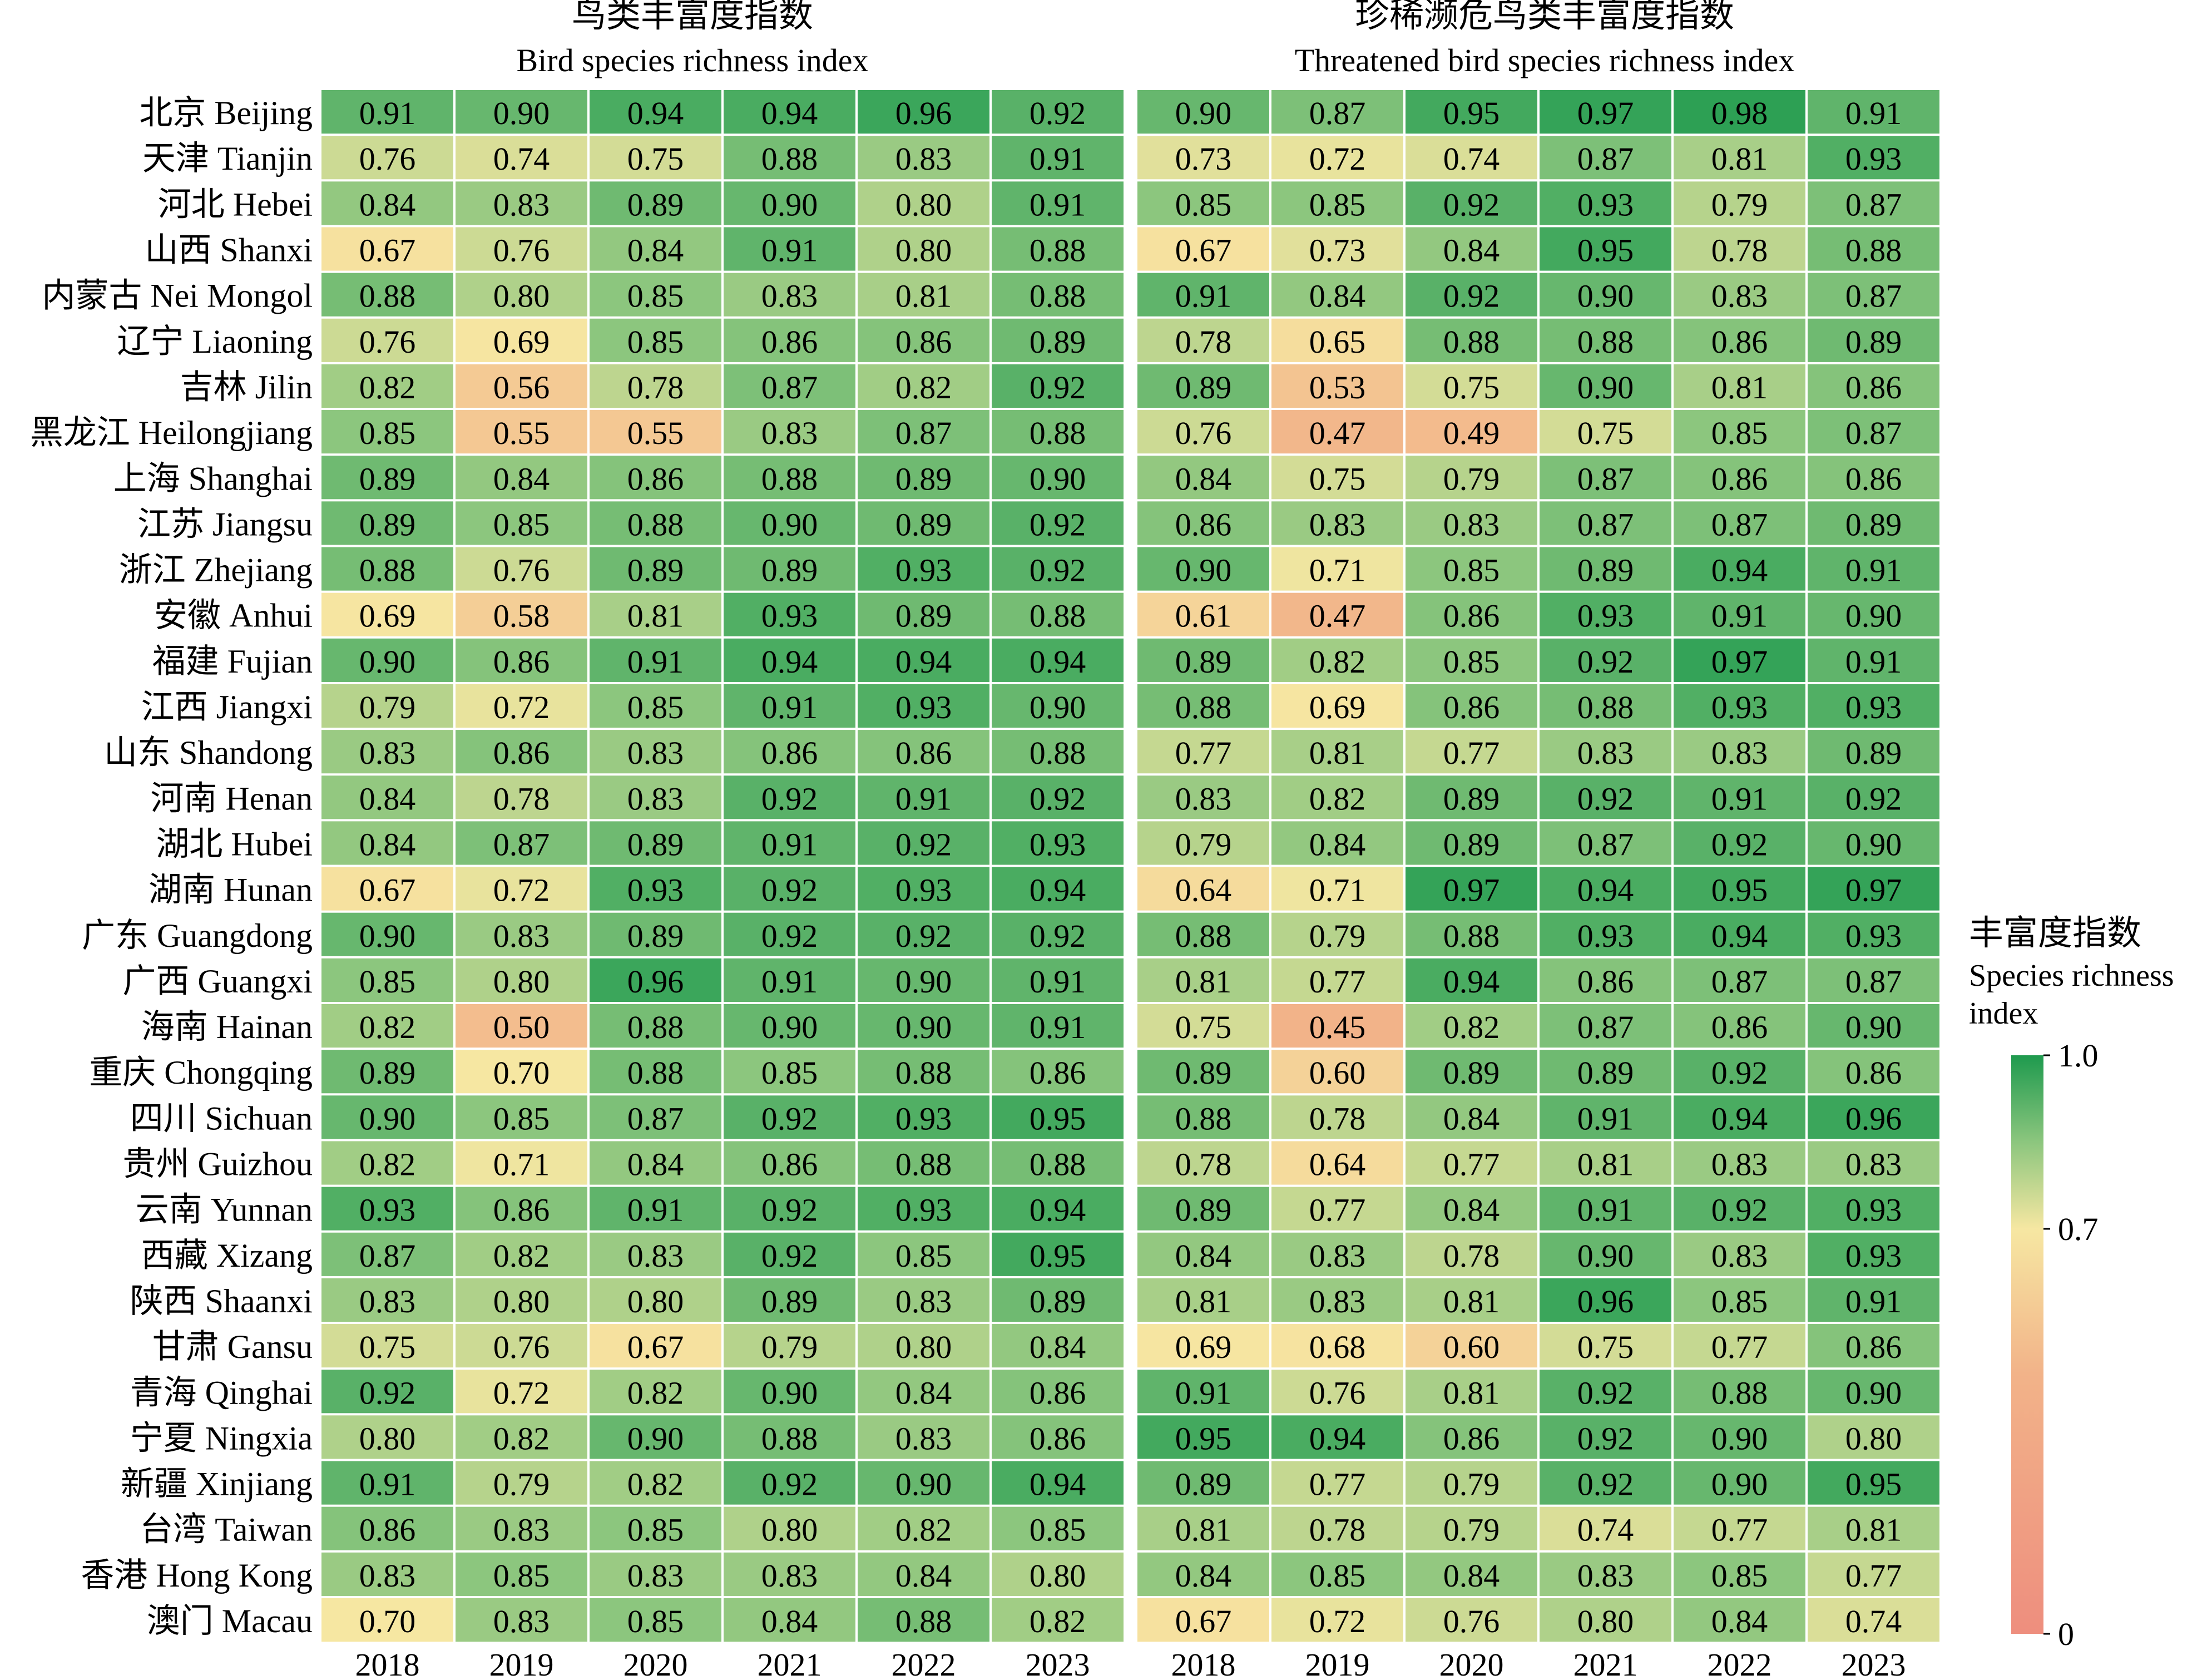  What do you see at coordinates (1874, 1576) in the screenshot?
I see `cell-value-label: 0.77` at bounding box center [1874, 1576].